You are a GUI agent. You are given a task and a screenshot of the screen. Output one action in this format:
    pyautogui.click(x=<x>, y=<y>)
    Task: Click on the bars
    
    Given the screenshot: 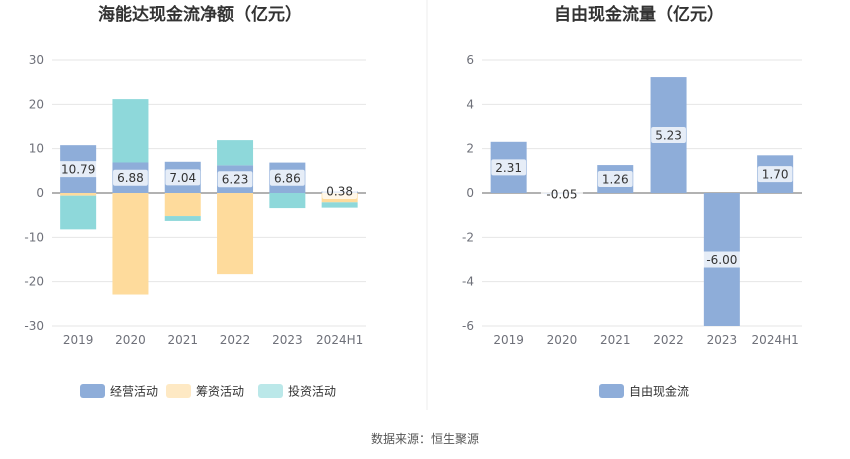 What is the action you would take?
    pyautogui.click(x=209, y=197)
    